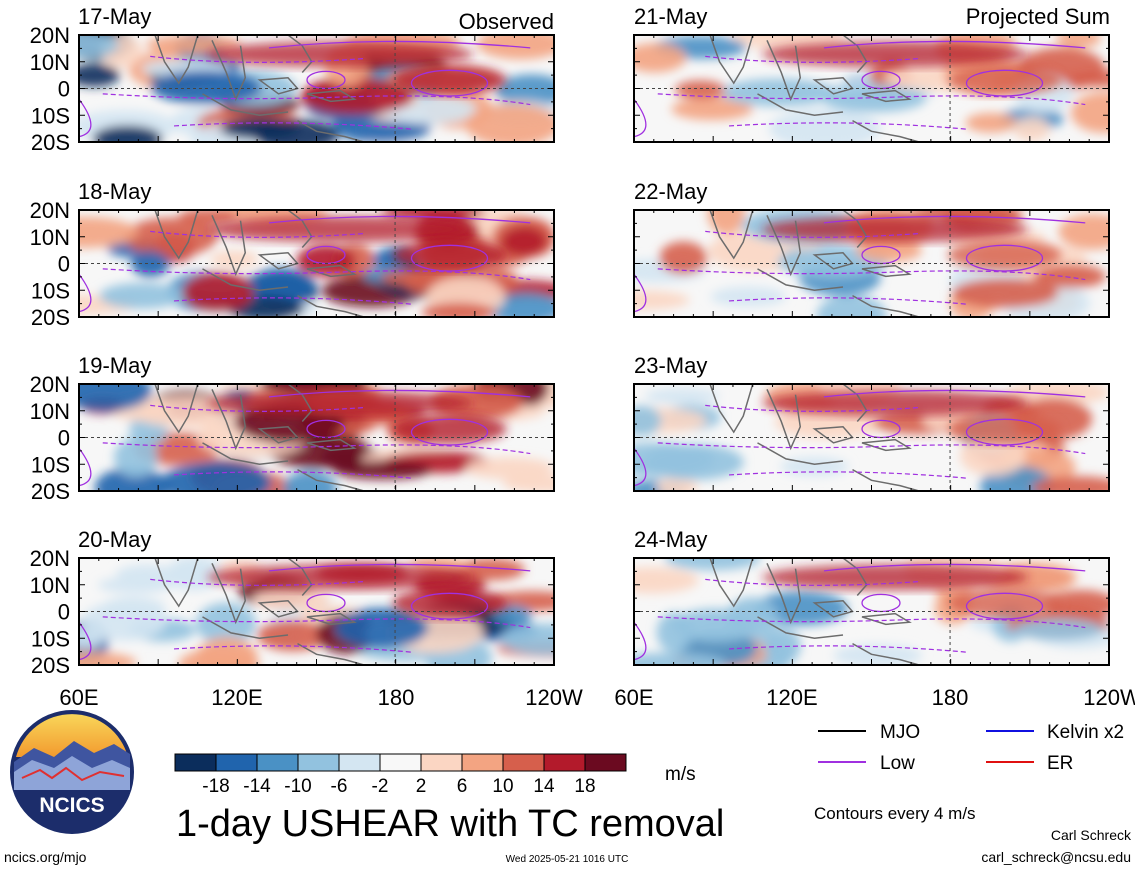 This screenshot has width=1135, height=872. Describe the element at coordinates (1085, 732) in the screenshot. I see `legend-label-kelvin: Kelvin x2` at that location.